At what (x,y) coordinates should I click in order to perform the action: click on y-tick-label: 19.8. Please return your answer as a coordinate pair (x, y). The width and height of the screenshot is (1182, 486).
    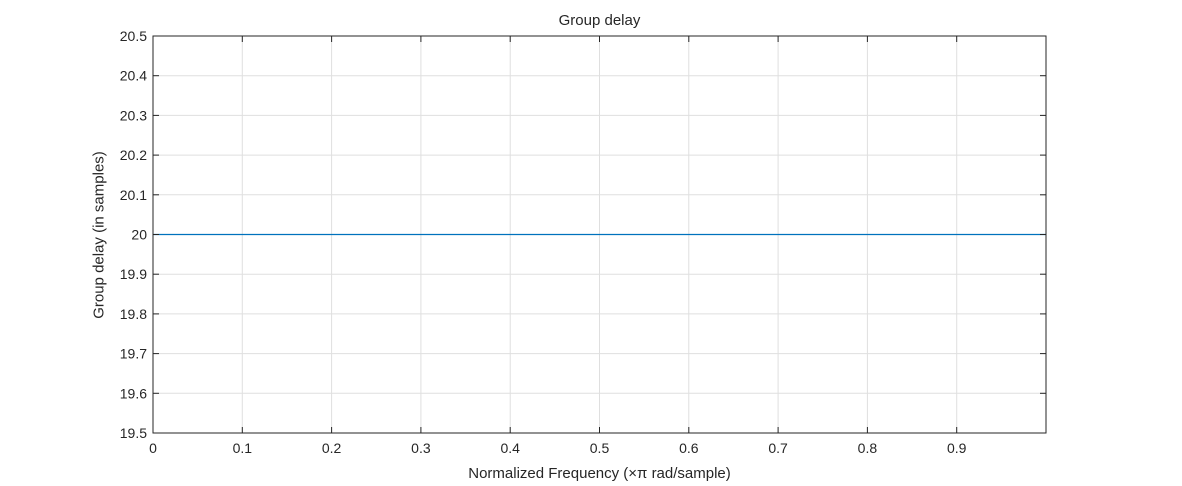
    Looking at the image, I should click on (133, 314).